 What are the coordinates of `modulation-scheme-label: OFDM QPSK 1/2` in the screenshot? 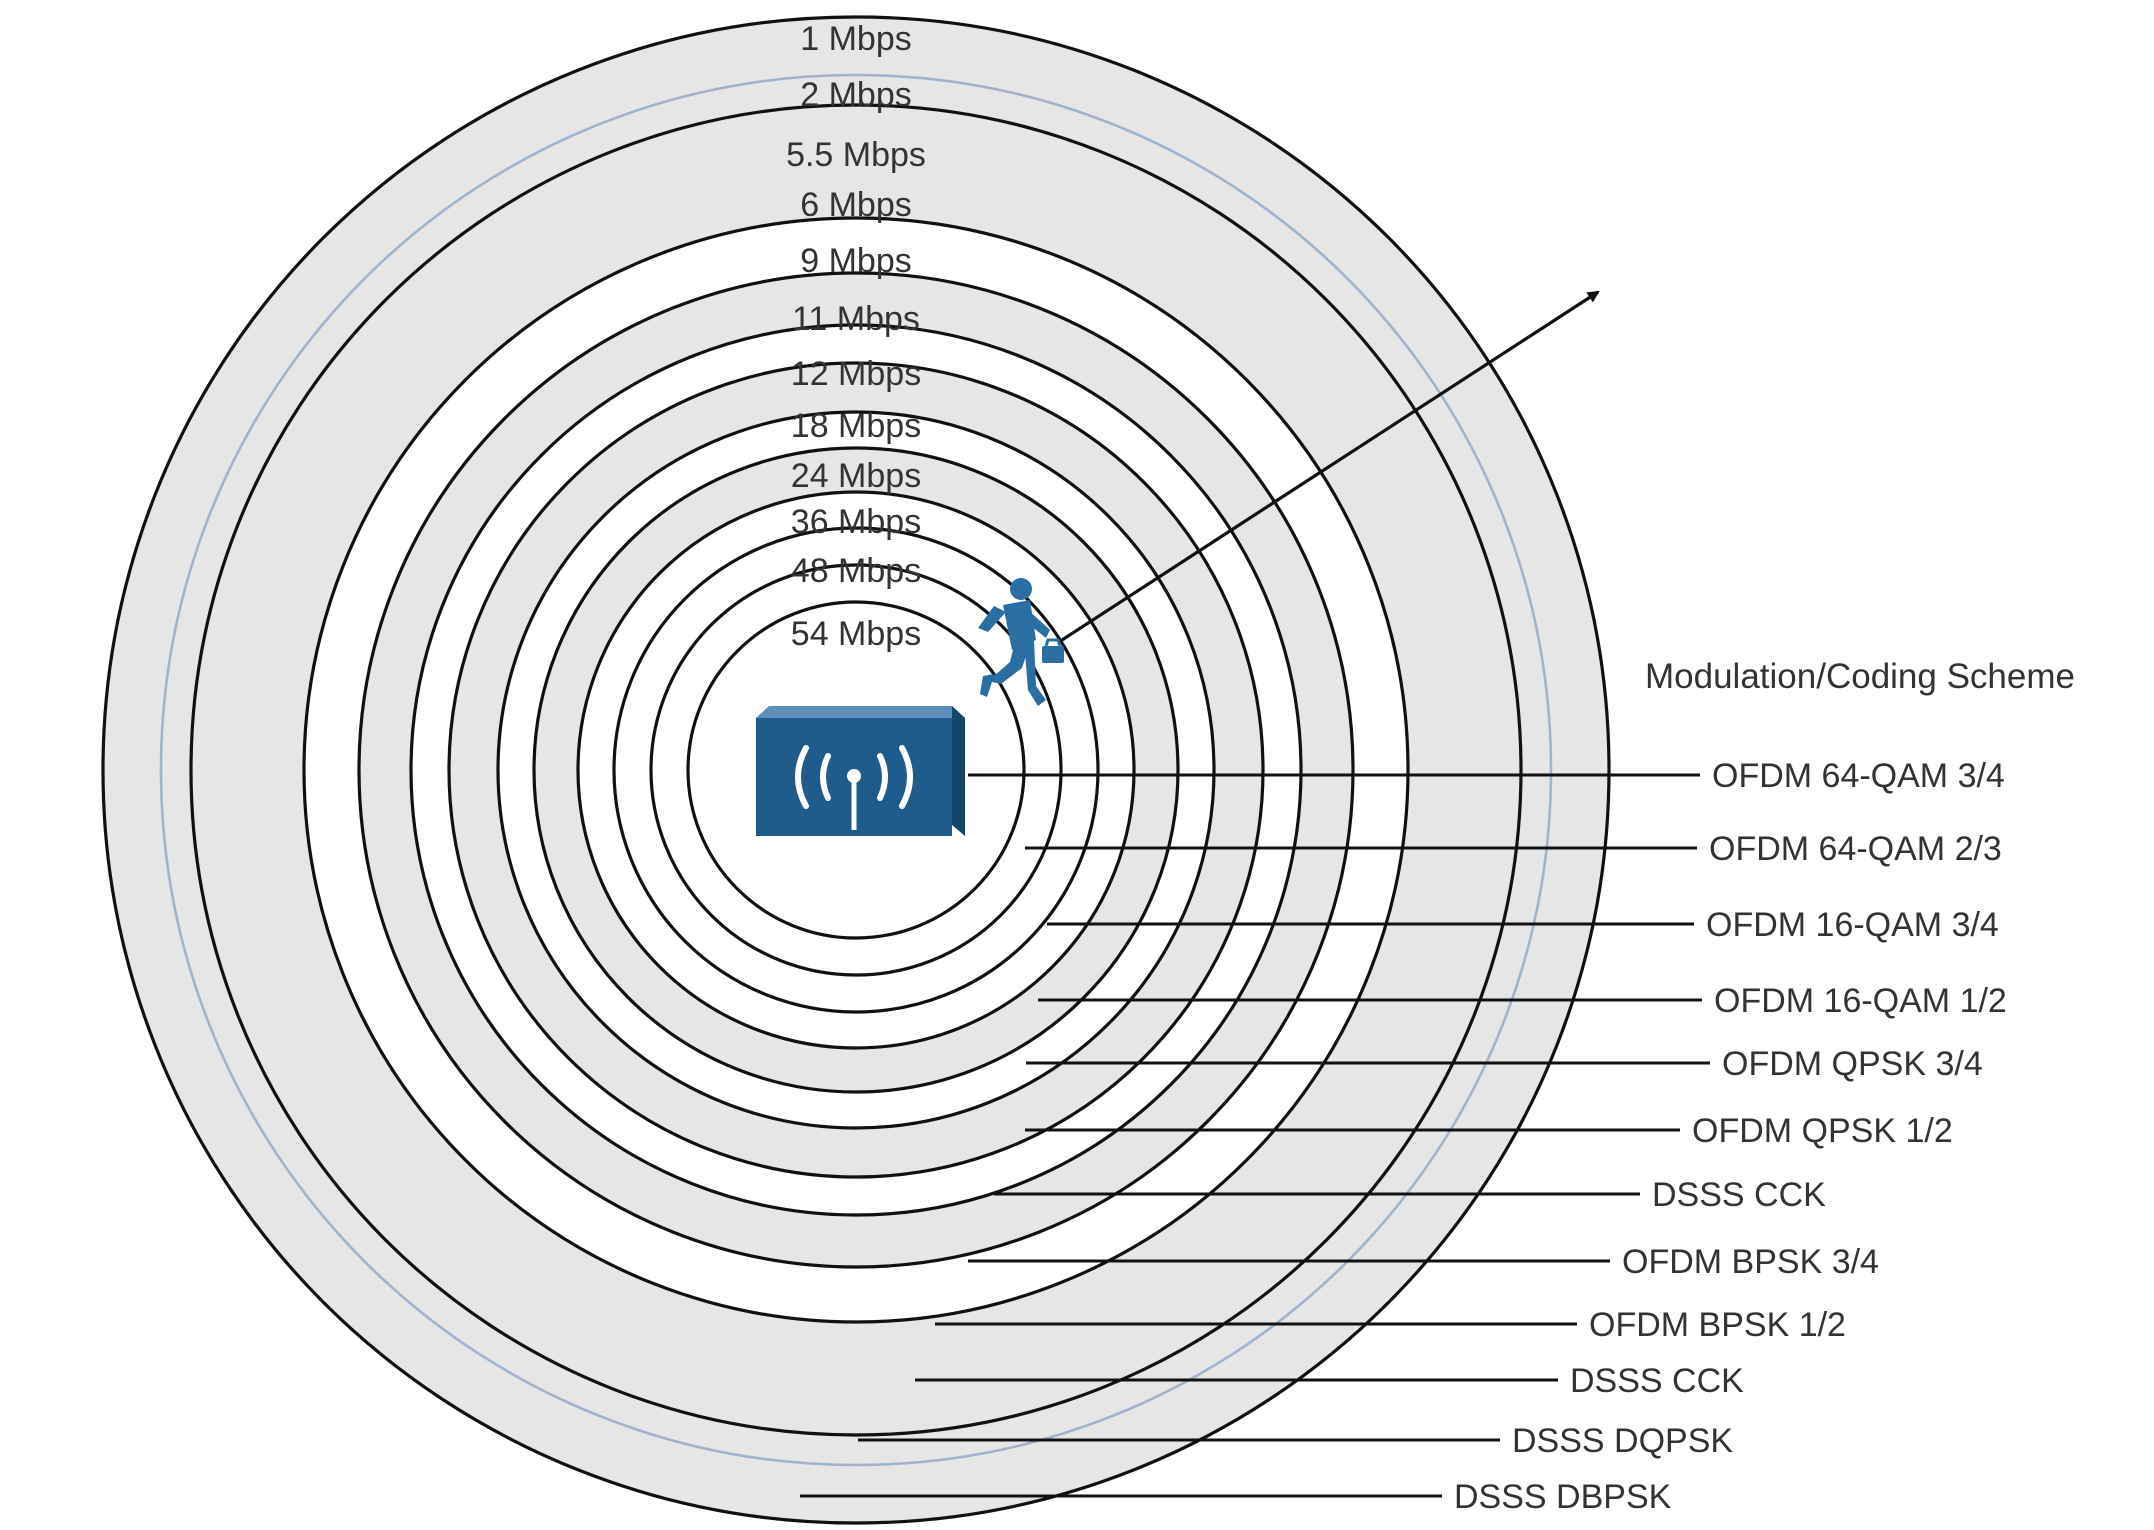 It's located at (1822, 1131).